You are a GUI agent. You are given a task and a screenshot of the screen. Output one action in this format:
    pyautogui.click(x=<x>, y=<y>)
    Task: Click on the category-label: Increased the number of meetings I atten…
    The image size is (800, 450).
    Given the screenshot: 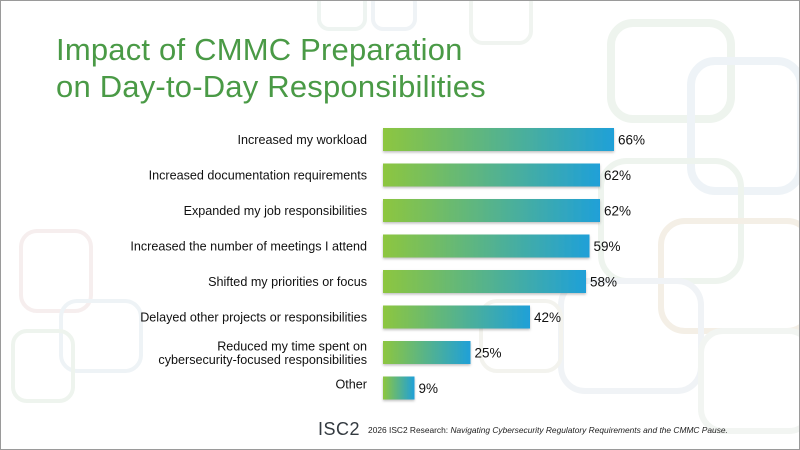 What is the action you would take?
    pyautogui.click(x=248, y=247)
    